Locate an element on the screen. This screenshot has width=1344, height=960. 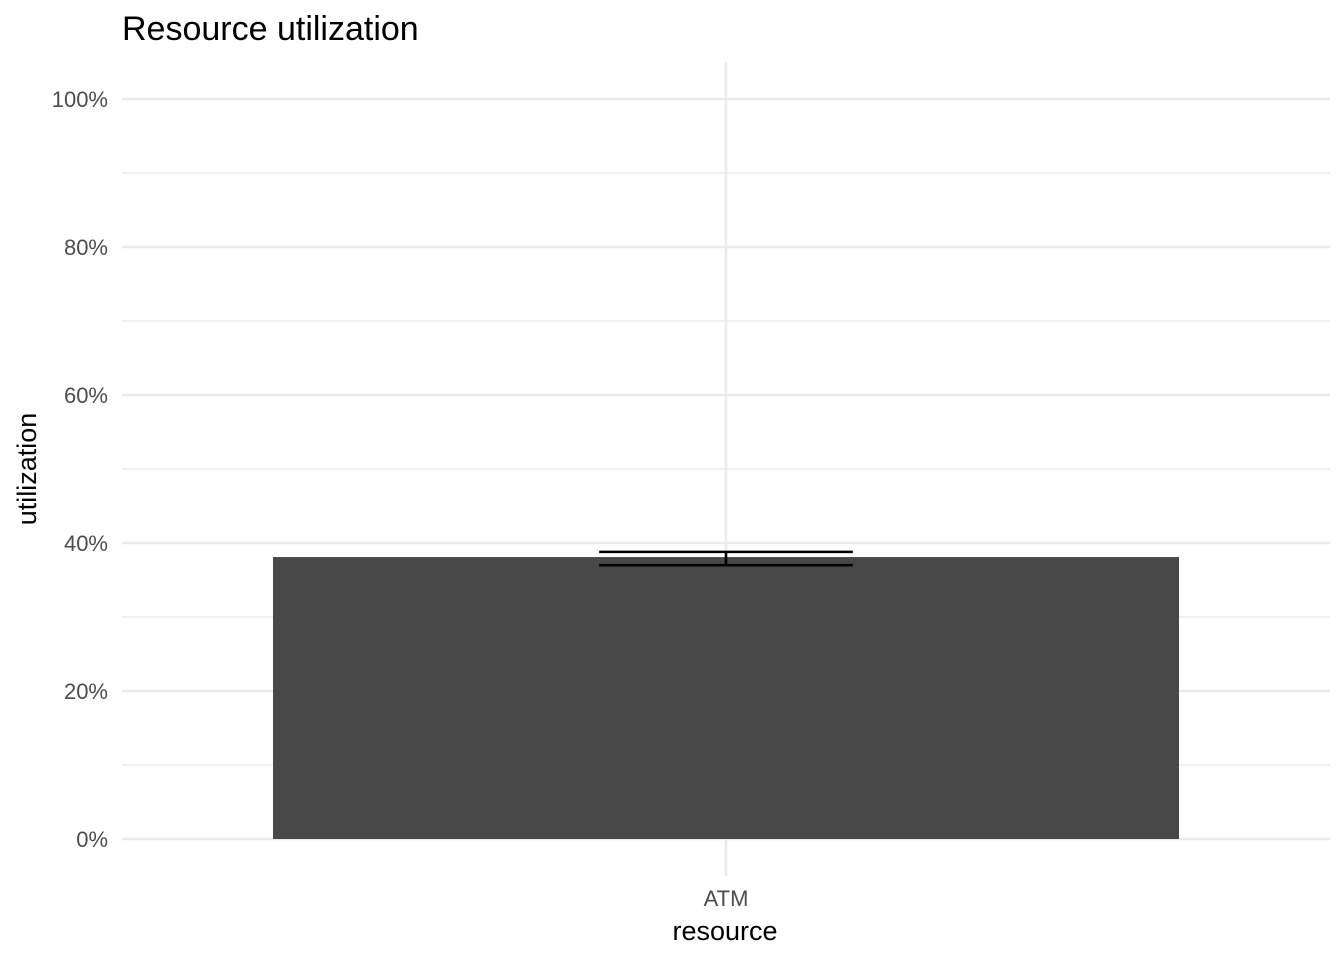
y-tick-label: 0% is located at coordinates (92, 839).